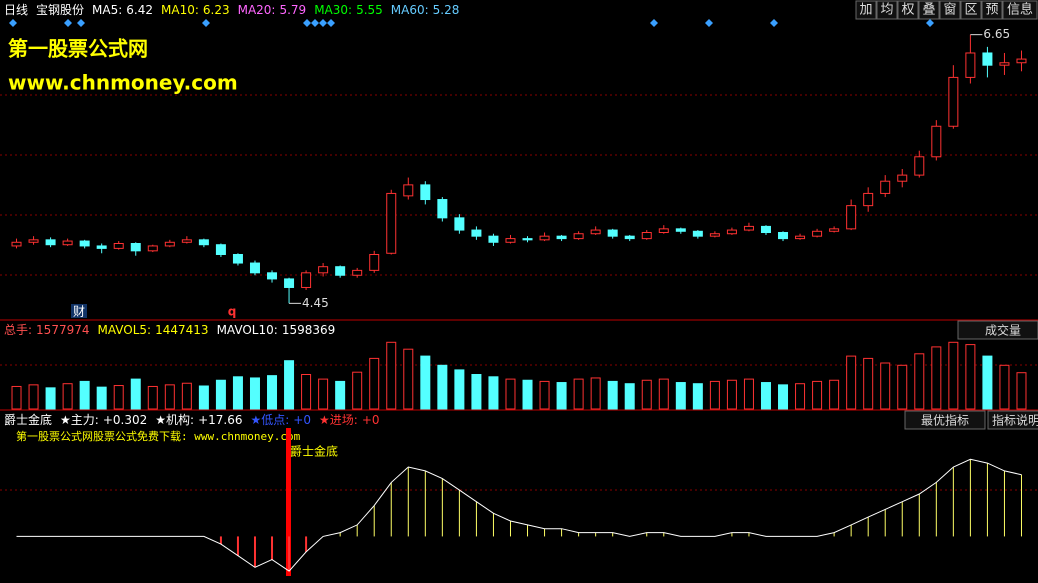 The height and width of the screenshot is (583, 1038). I want to click on indicator-tab: 最优指标, so click(945, 420).